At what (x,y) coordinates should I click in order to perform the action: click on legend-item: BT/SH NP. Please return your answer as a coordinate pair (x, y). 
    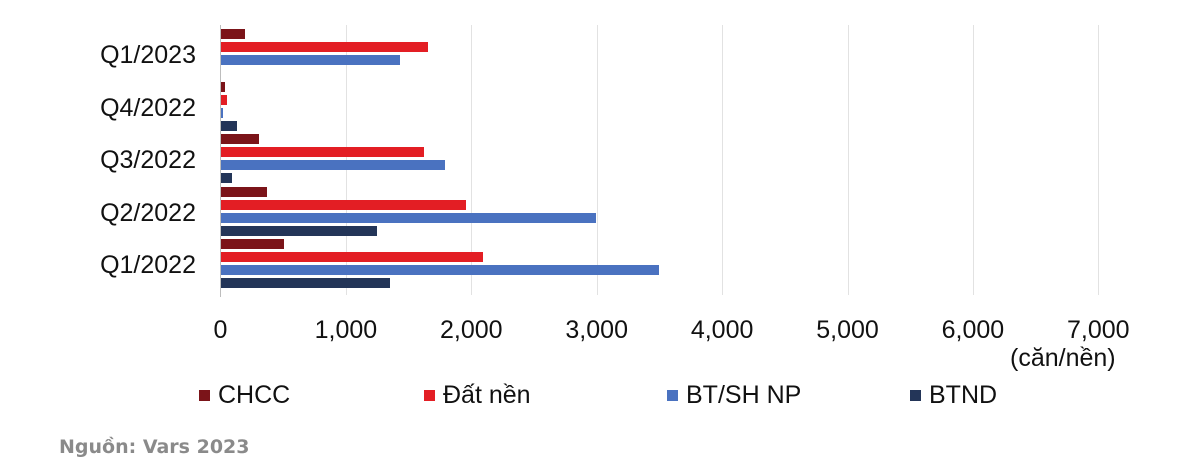
    Looking at the image, I should click on (734, 395).